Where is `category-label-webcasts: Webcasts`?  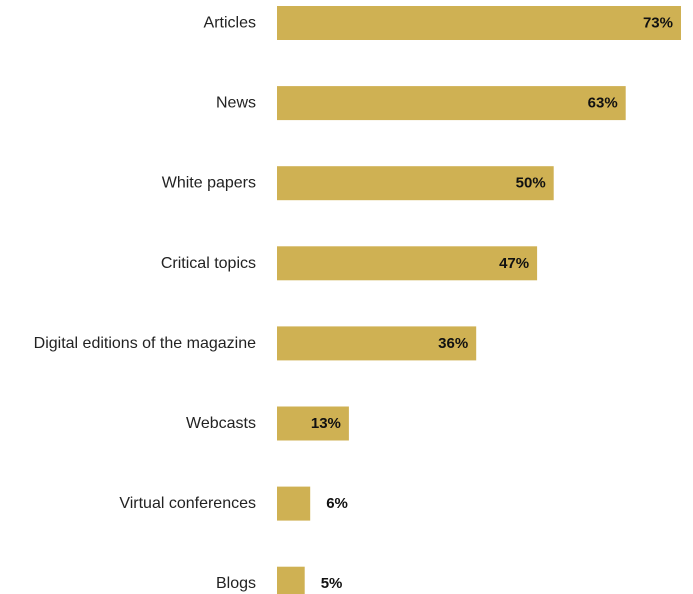 category-label-webcasts: Webcasts is located at coordinates (221, 423).